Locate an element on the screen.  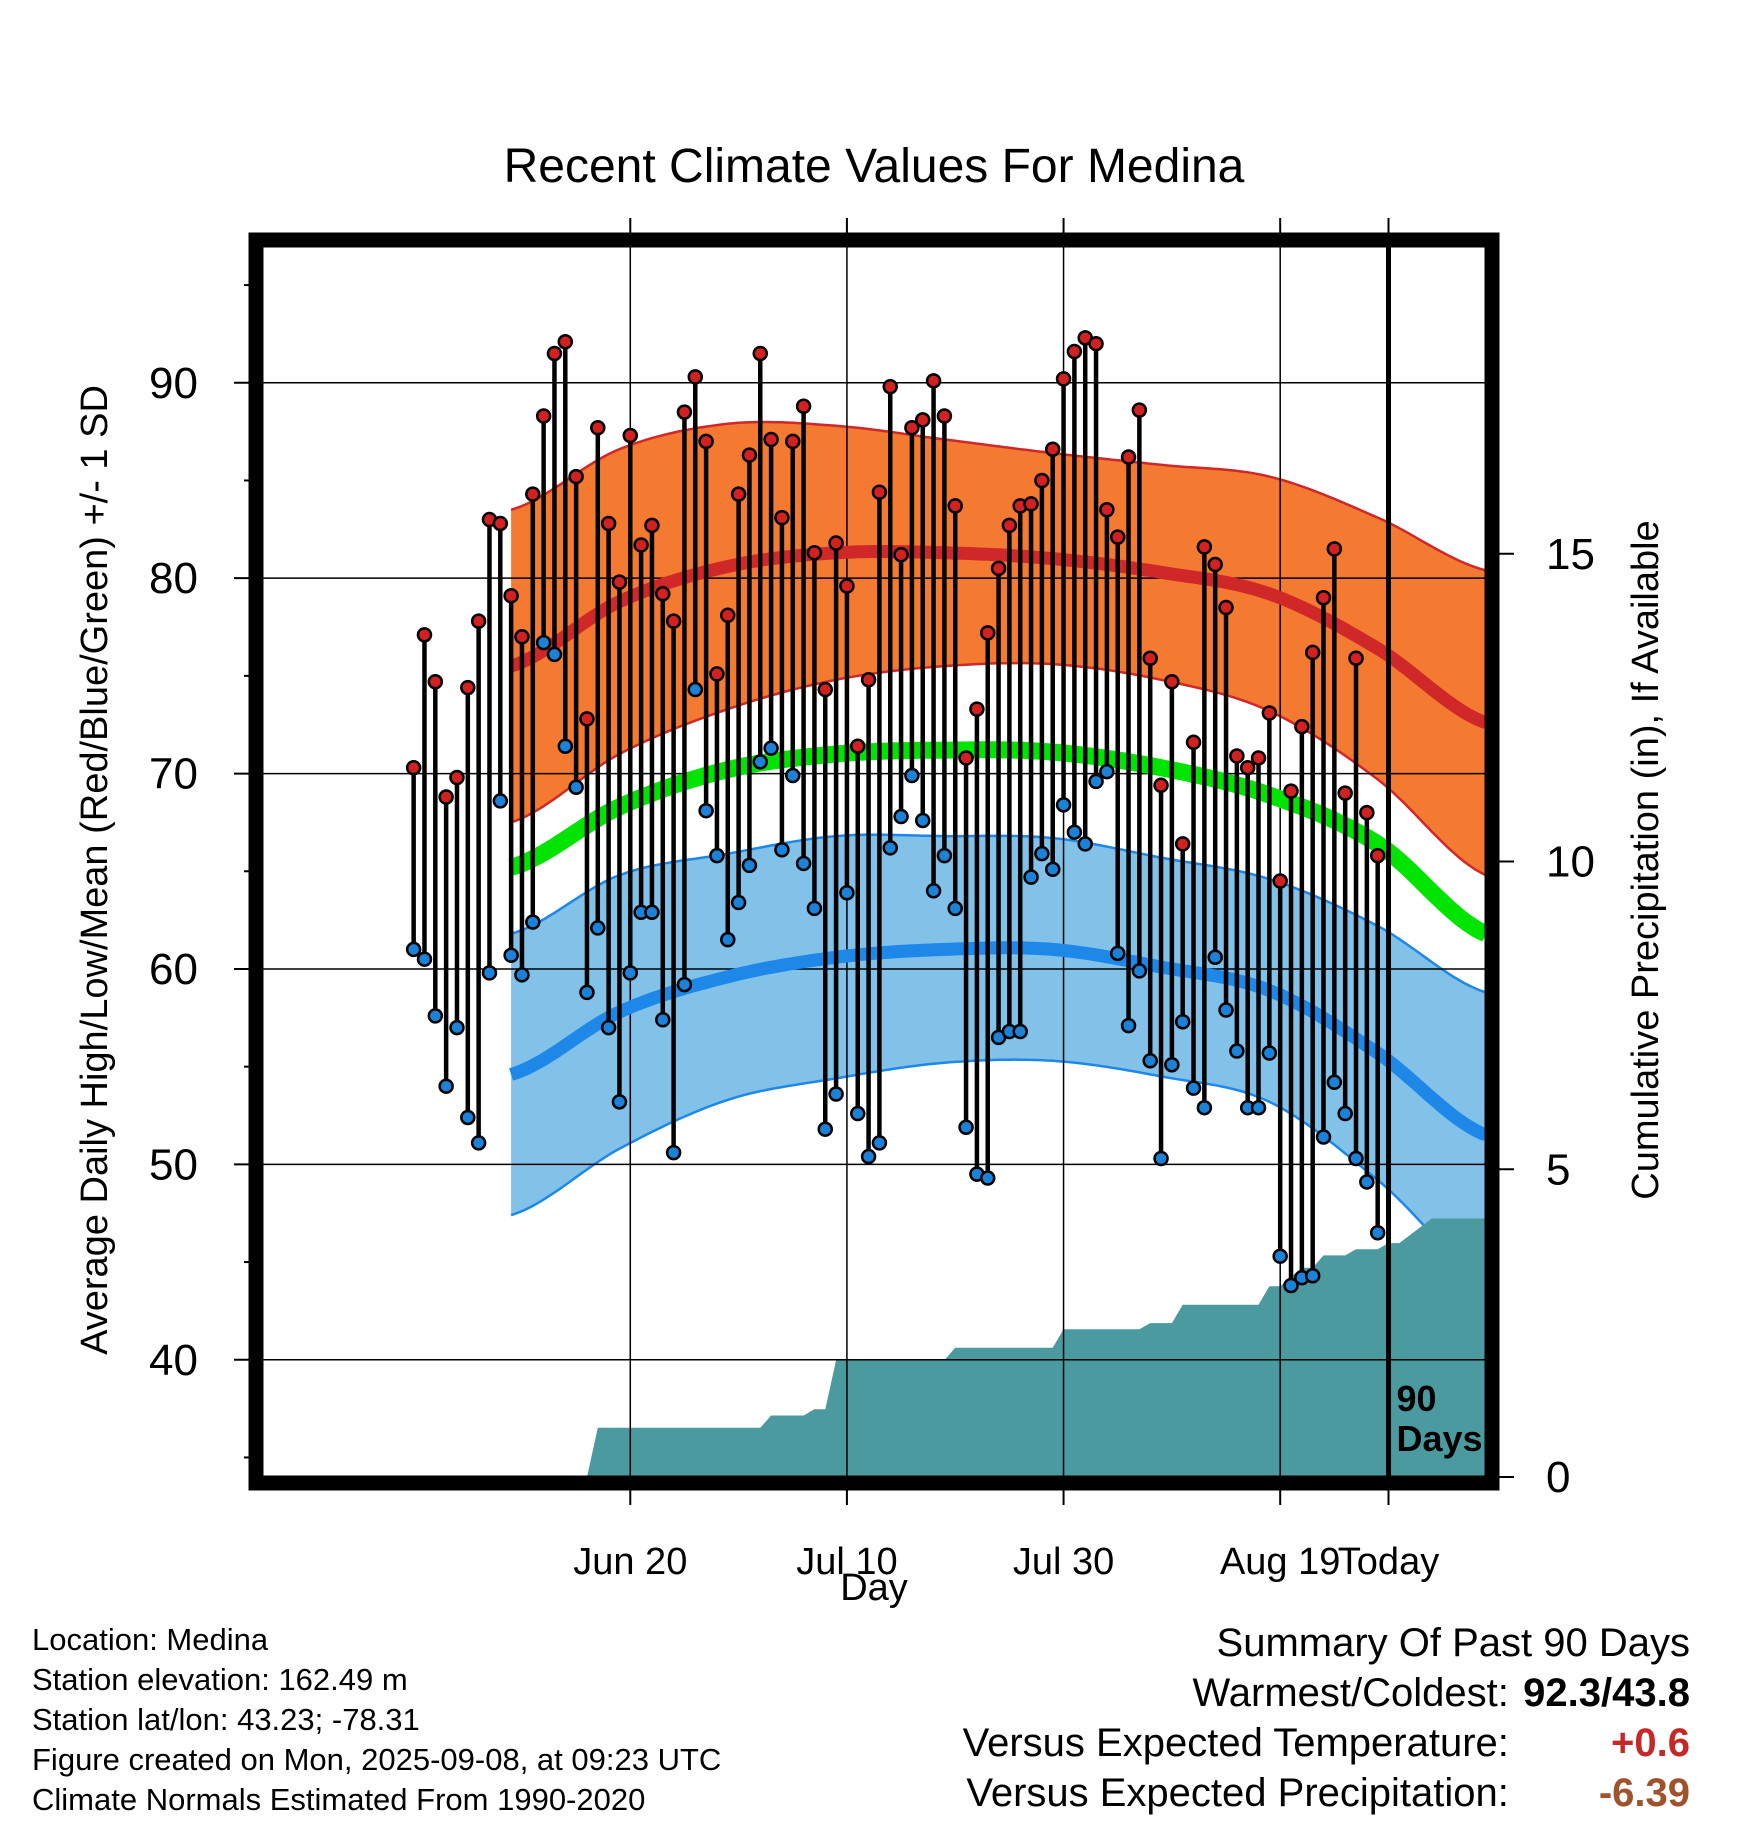
y-tick-label: 90 is located at coordinates (173, 383).